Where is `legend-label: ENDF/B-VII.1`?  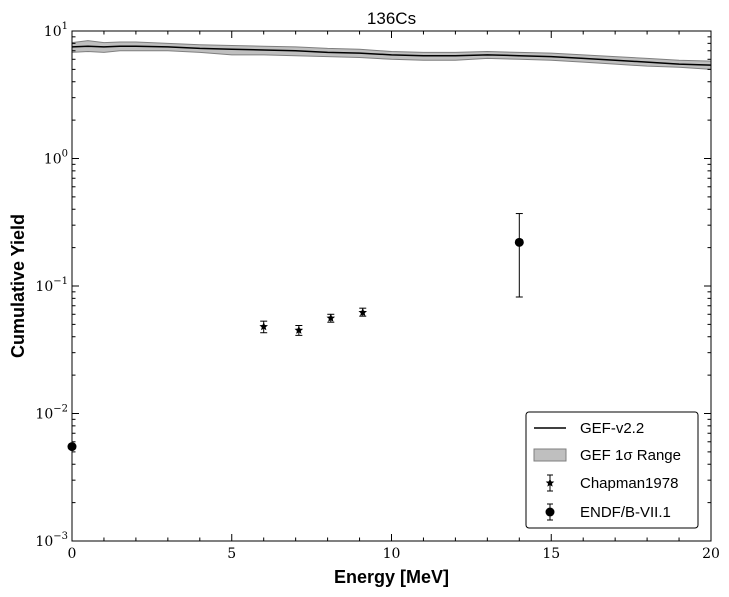 legend-label: ENDF/B-VII.1 is located at coordinates (625, 512).